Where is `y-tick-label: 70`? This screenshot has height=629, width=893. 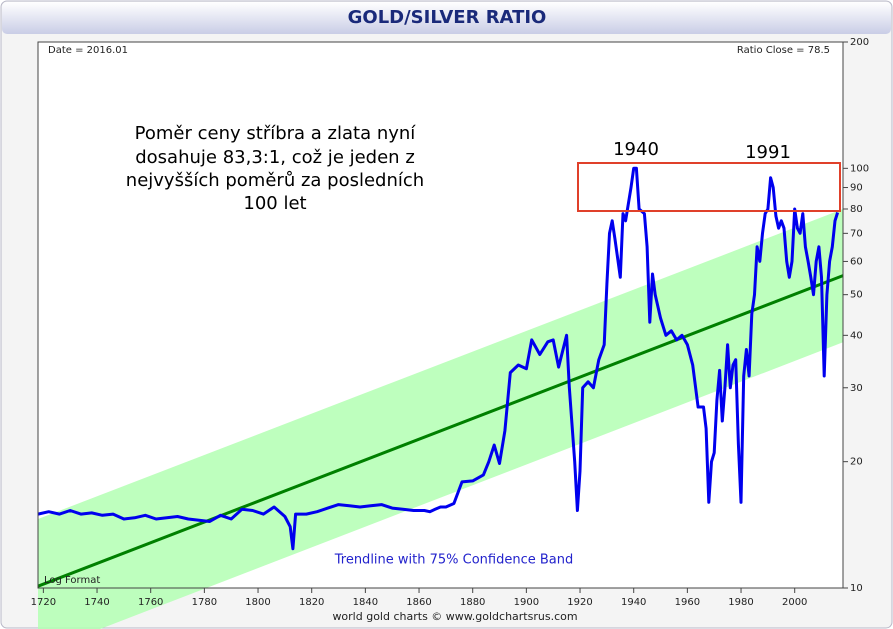
y-tick-label: 70 is located at coordinates (856, 233).